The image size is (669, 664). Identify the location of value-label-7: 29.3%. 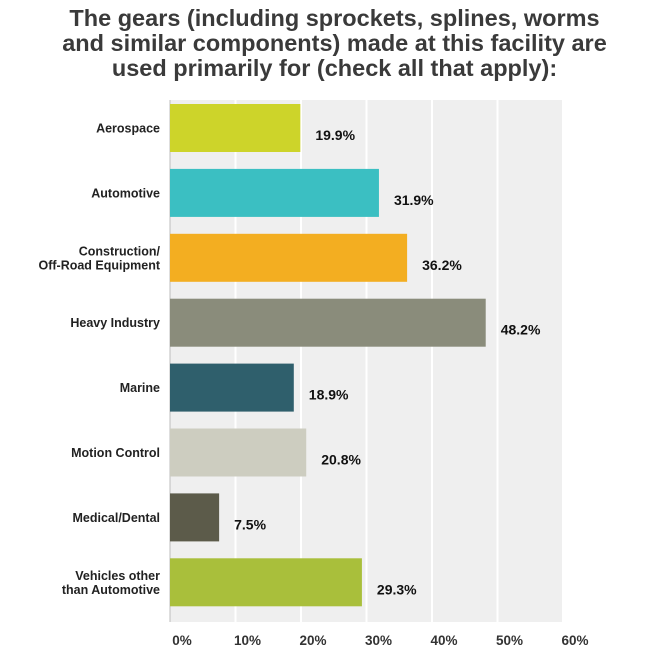
(397, 589).